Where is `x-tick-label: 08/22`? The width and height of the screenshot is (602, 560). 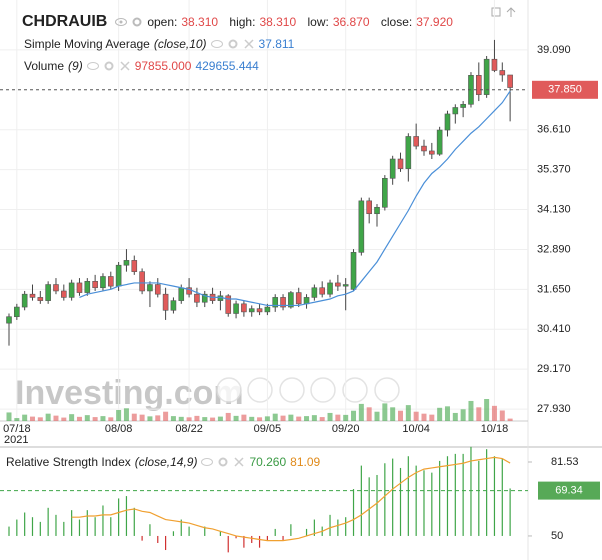 x-tick-label: 08/22 is located at coordinates (189, 429).